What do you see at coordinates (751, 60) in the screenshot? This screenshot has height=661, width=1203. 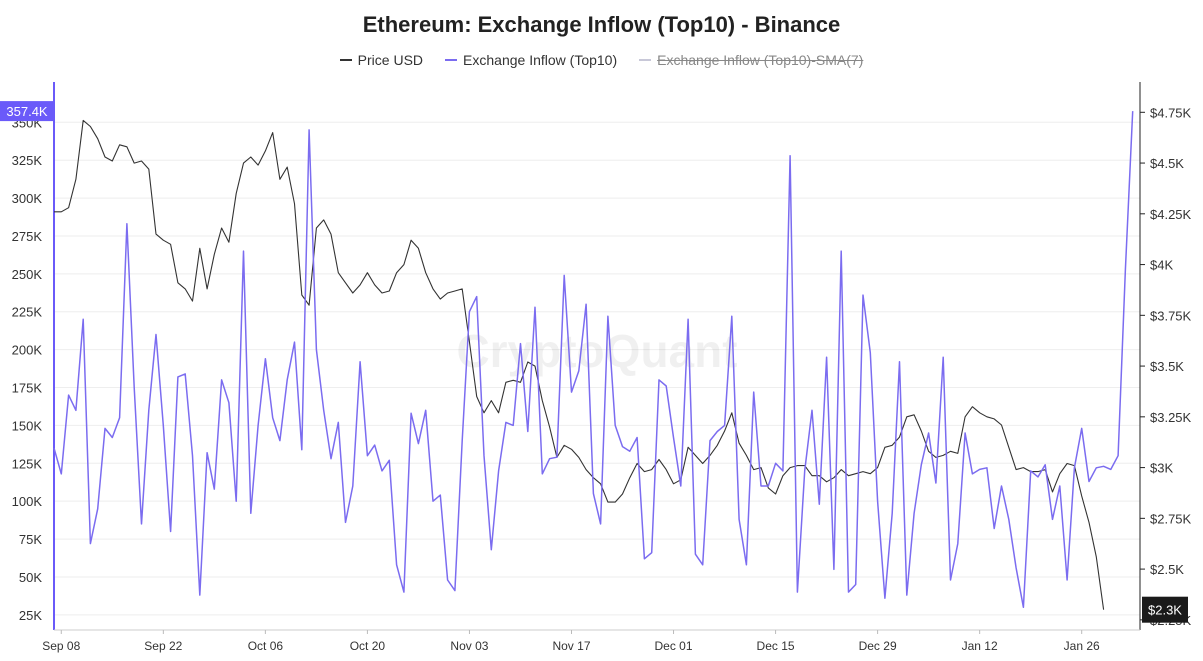 I see `legend-item-inflow-sma: Exchange Inflow (Top10)-SMA(7)` at bounding box center [751, 60].